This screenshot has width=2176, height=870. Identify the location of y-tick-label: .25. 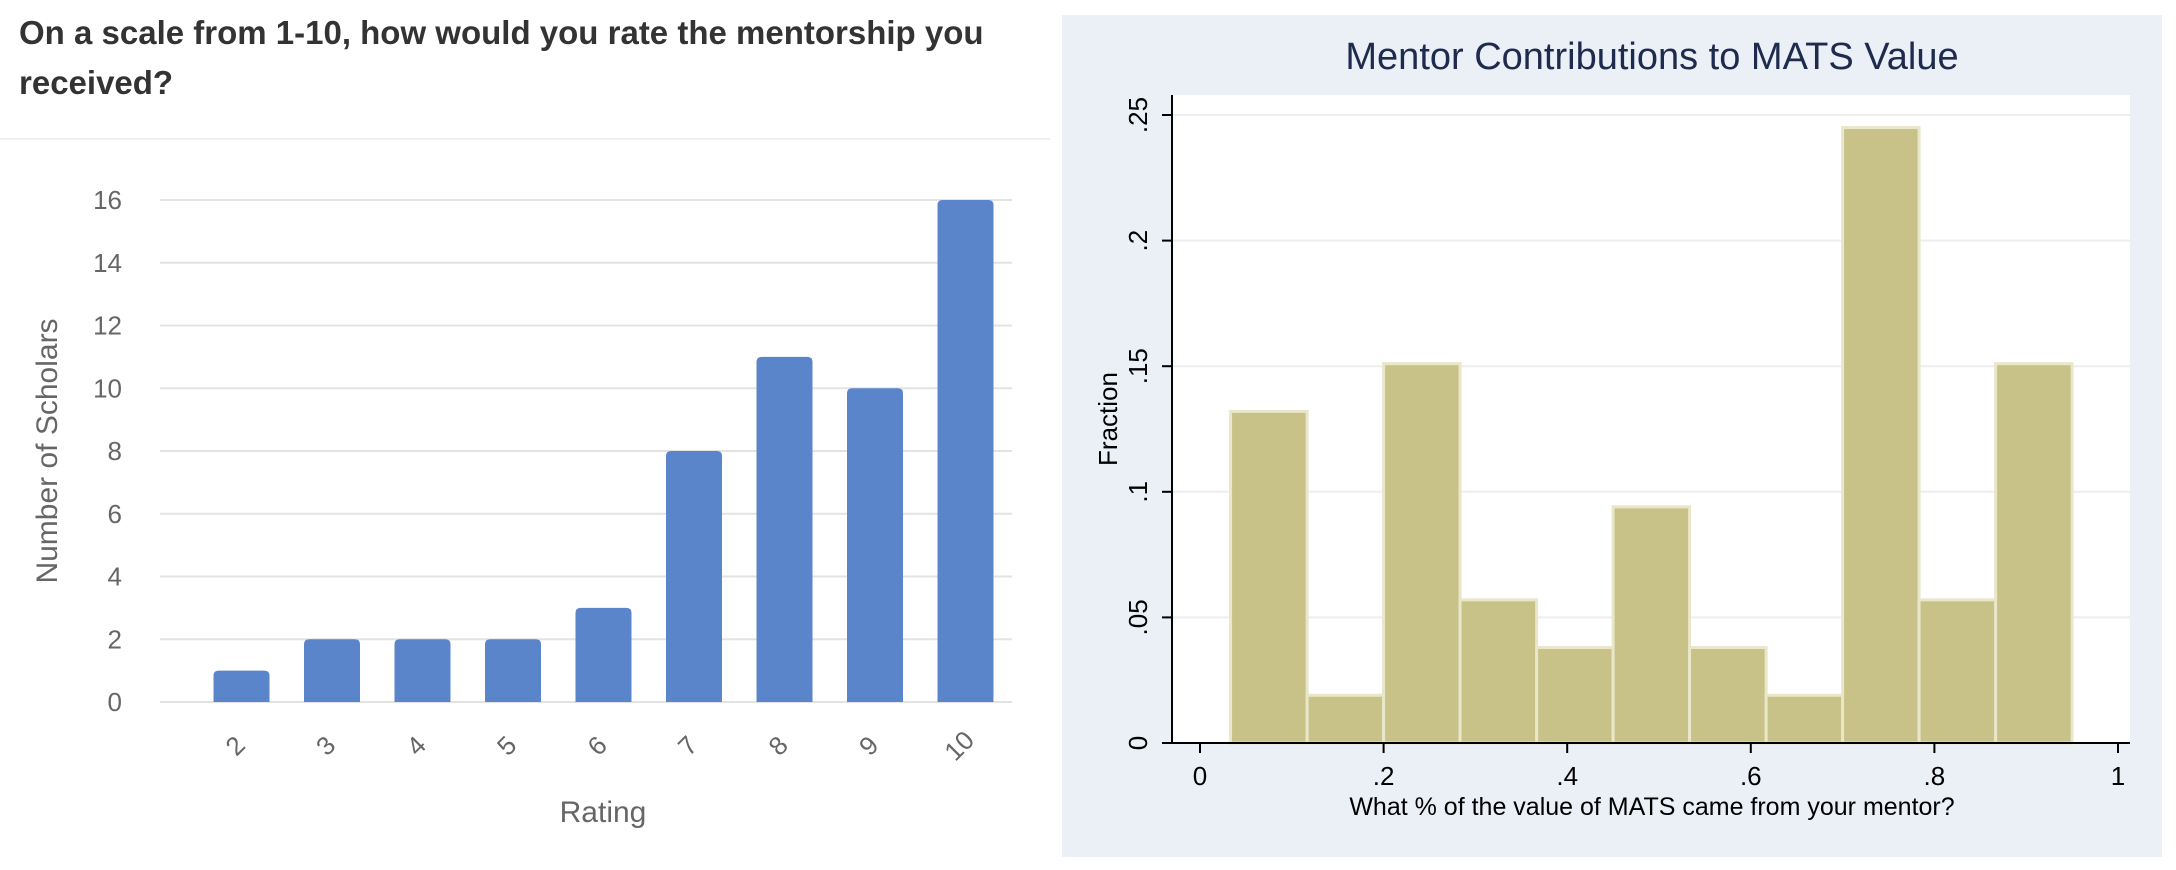
(1138, 115).